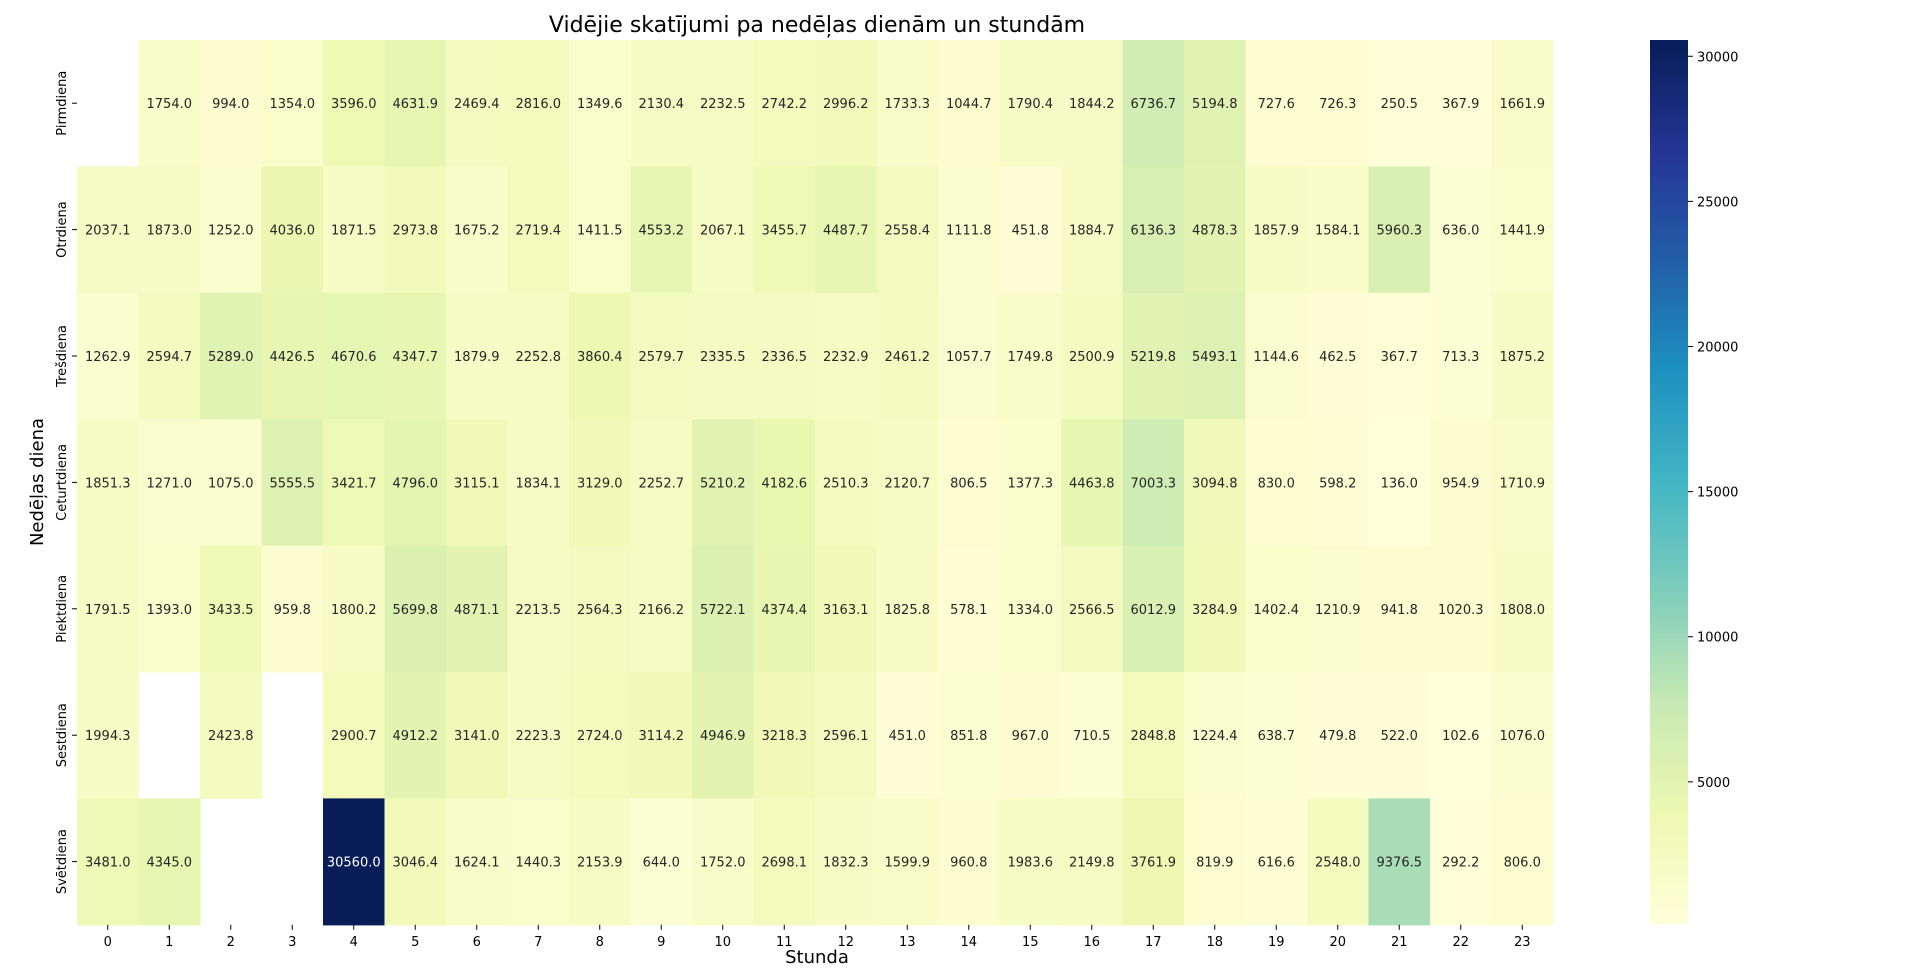 The image size is (1920, 975). I want to click on cell-value-label: 1994.3, so click(108, 736).